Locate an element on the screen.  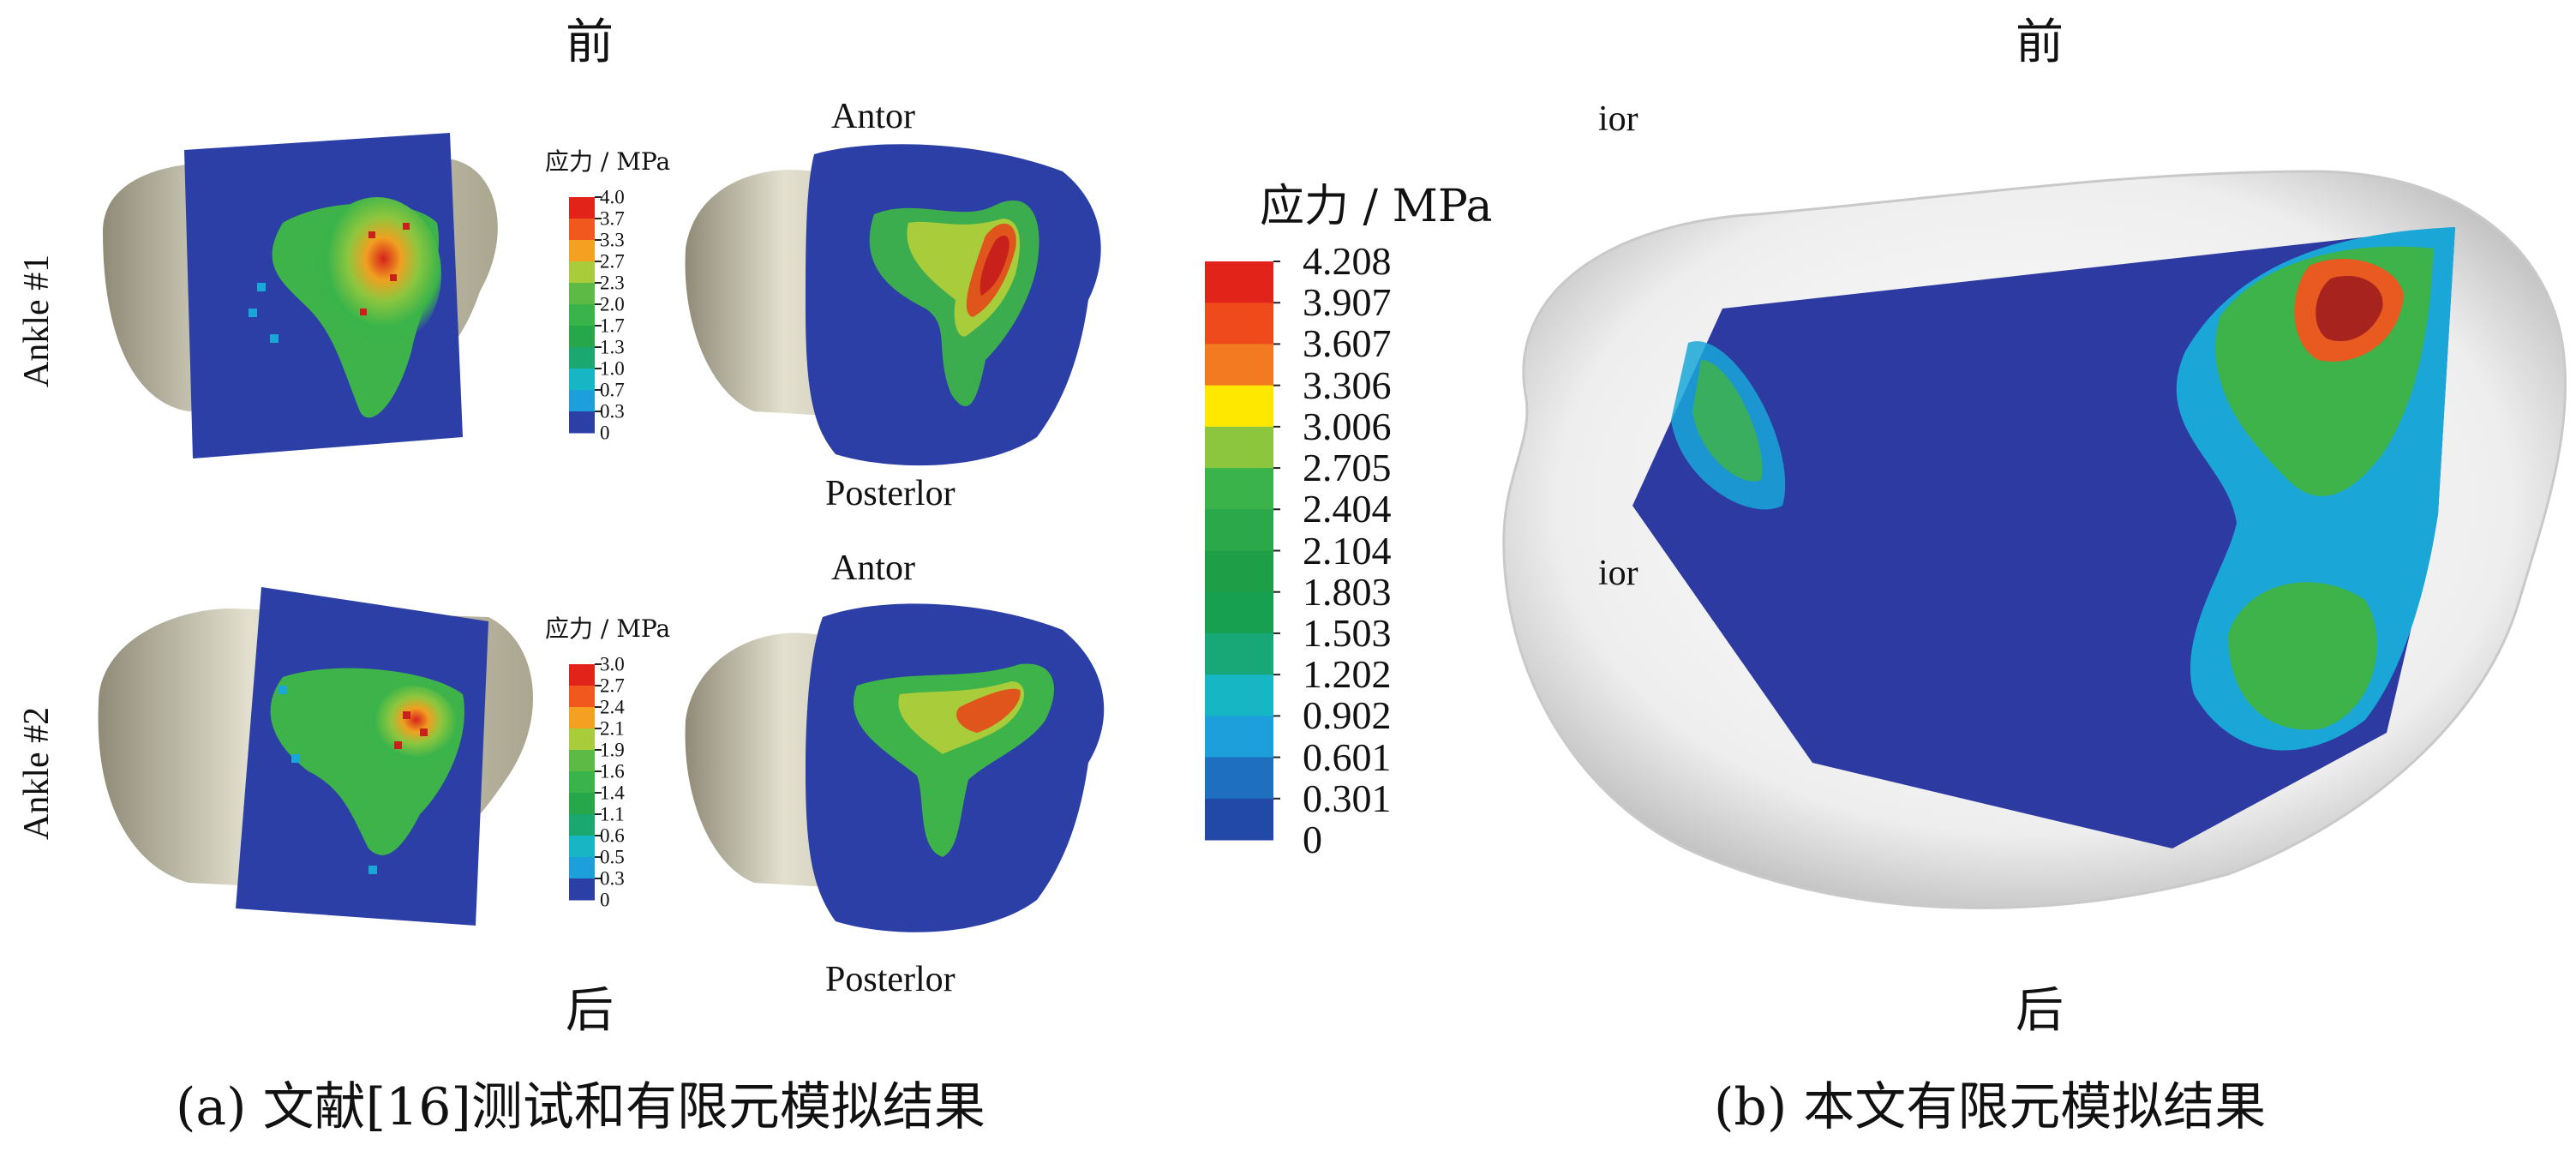
panel-b-caption: (b) 本文有限元模拟结果 is located at coordinates (1990, 1107).